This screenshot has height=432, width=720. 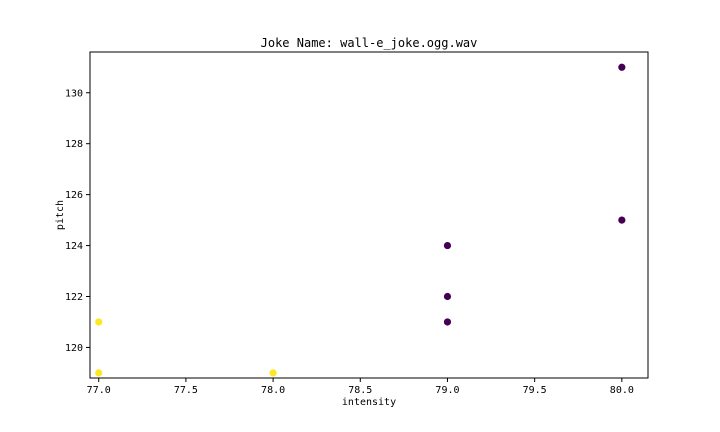 What do you see at coordinates (74, 297) in the screenshot?
I see `y-tick-label: 122` at bounding box center [74, 297].